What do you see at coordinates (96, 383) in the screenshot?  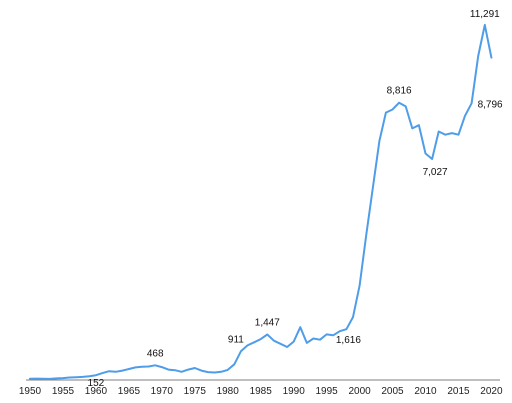 I see `data-label: 152` at bounding box center [96, 383].